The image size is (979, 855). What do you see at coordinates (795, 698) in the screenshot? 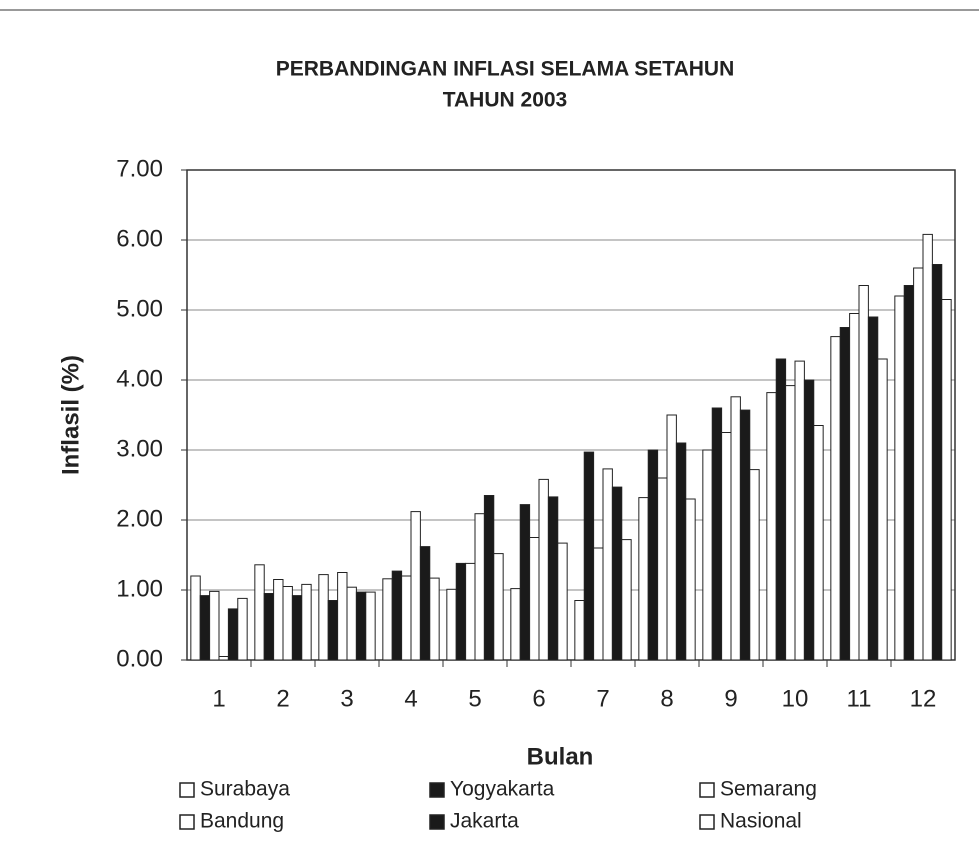
I see `x-tick-label: 10` at bounding box center [795, 698].